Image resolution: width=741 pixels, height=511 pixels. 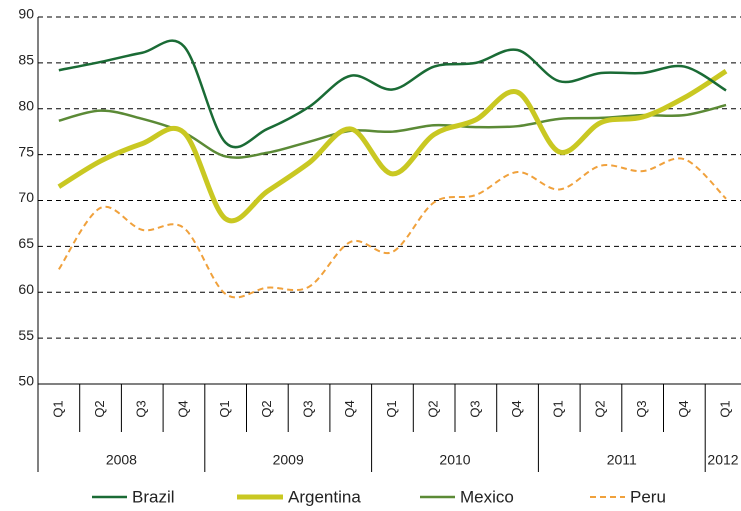 What do you see at coordinates (26, 14) in the screenshot?
I see `y-tick-label: 90` at bounding box center [26, 14].